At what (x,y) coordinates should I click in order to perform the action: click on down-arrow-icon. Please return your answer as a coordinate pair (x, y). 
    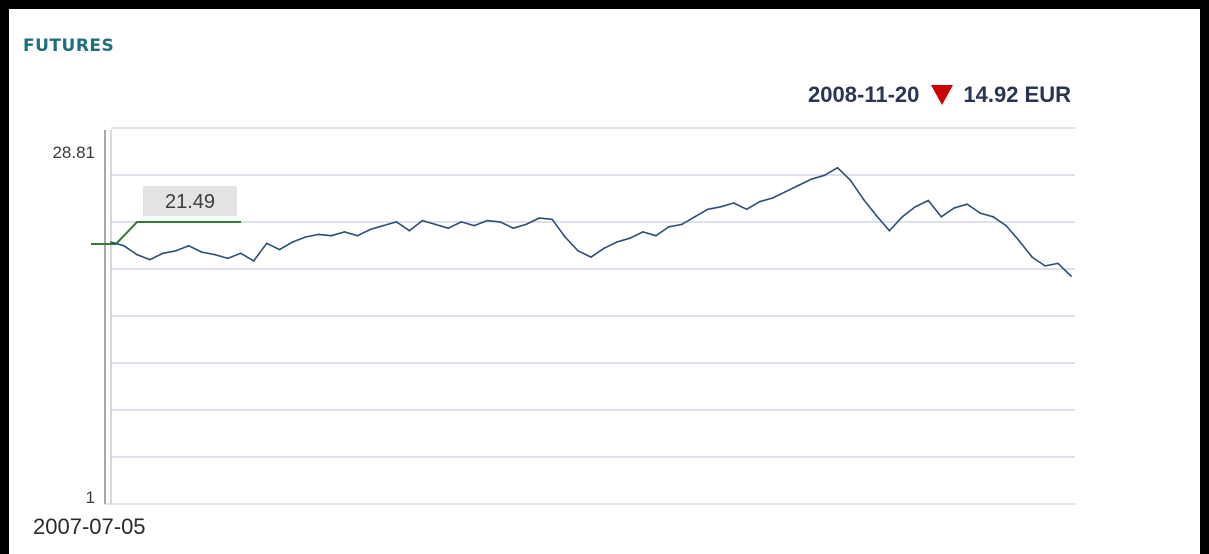
    Looking at the image, I should click on (942, 95).